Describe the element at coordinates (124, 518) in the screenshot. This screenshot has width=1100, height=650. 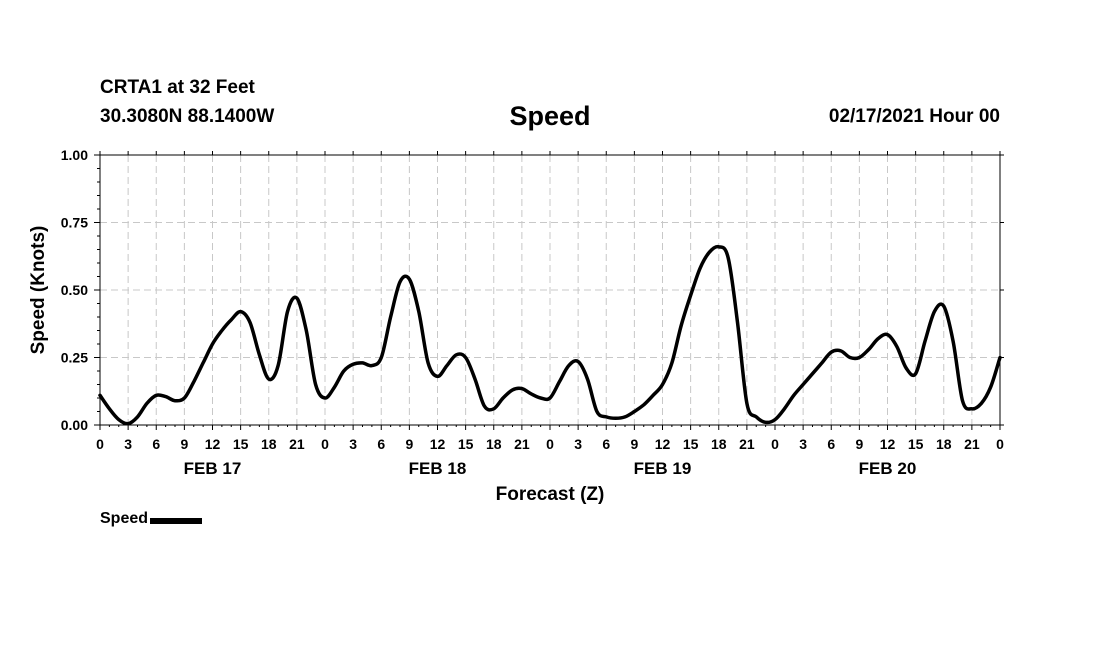
I see `legend-label: Speed` at that location.